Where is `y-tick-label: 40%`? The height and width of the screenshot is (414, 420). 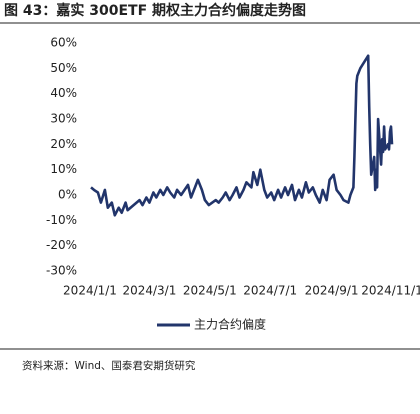
y-tick-label: 40% is located at coordinates (63, 93).